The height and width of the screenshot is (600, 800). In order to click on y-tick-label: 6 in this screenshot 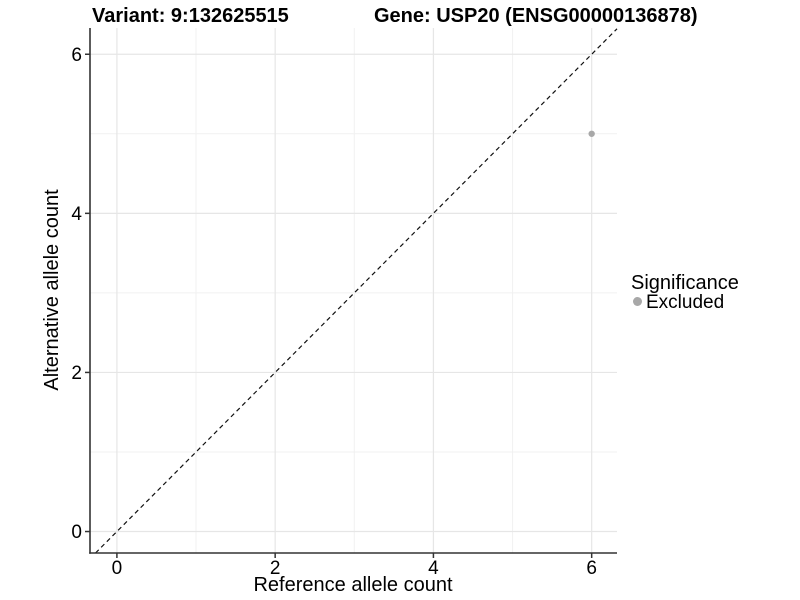, I will do `click(76, 55)`.